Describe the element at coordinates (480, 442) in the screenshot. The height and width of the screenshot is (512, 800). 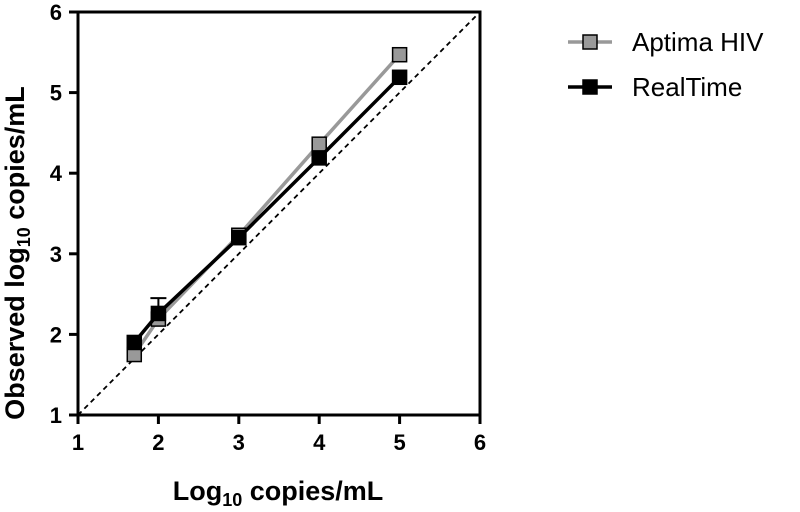
I see `x-tick-label: 6` at that location.